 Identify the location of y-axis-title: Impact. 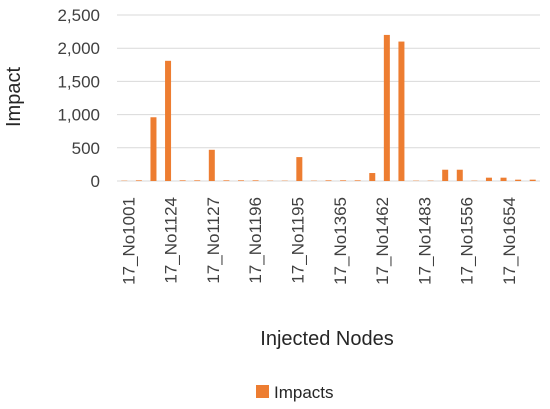
(14, 97).